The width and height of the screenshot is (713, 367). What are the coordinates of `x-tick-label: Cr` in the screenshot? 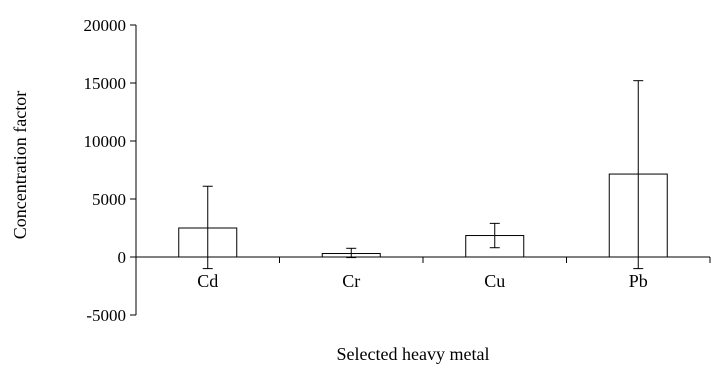 It's located at (351, 281).